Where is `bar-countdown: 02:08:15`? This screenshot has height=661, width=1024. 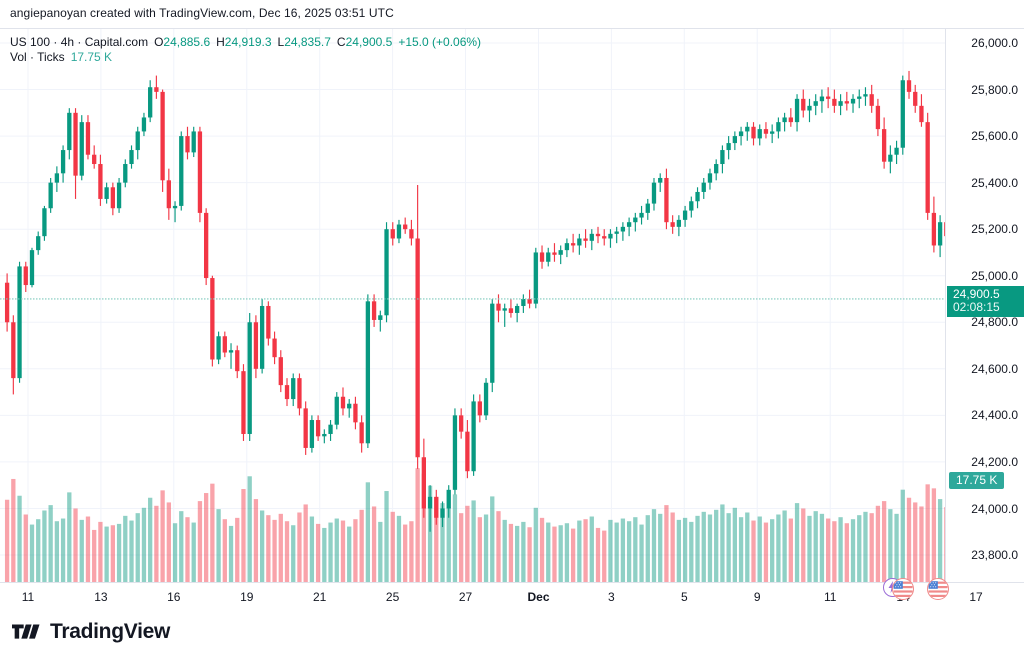 bar-countdown: 02:08:15 is located at coordinates (976, 306).